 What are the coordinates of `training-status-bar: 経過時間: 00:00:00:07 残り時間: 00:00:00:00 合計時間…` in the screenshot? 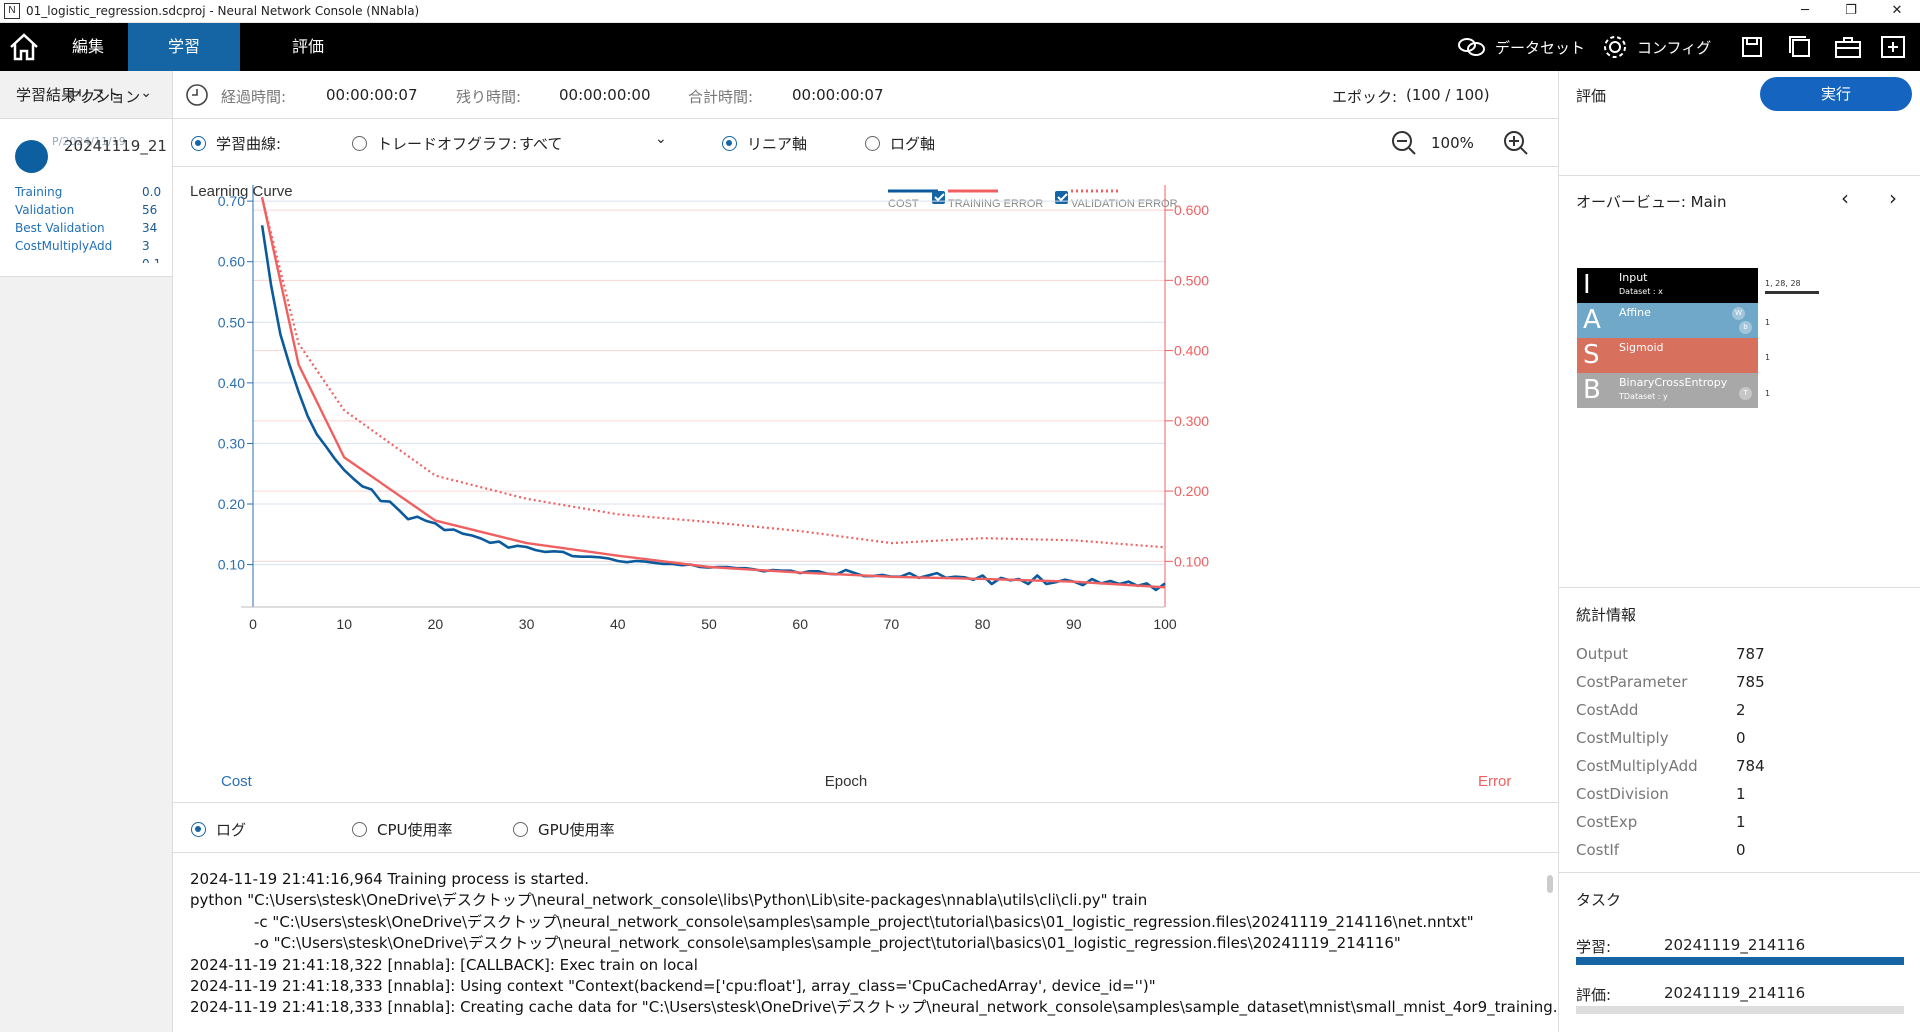 It's located at (865, 95).